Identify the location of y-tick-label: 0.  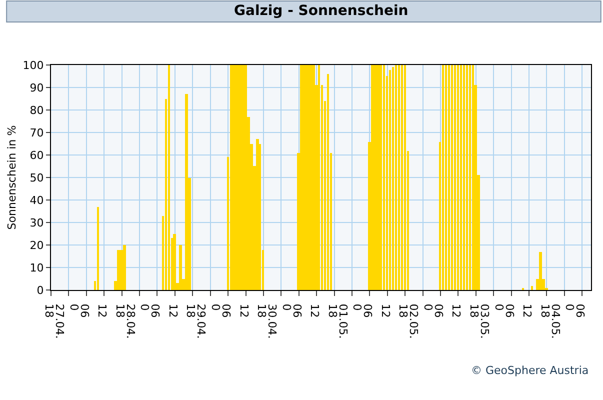
(40, 290).